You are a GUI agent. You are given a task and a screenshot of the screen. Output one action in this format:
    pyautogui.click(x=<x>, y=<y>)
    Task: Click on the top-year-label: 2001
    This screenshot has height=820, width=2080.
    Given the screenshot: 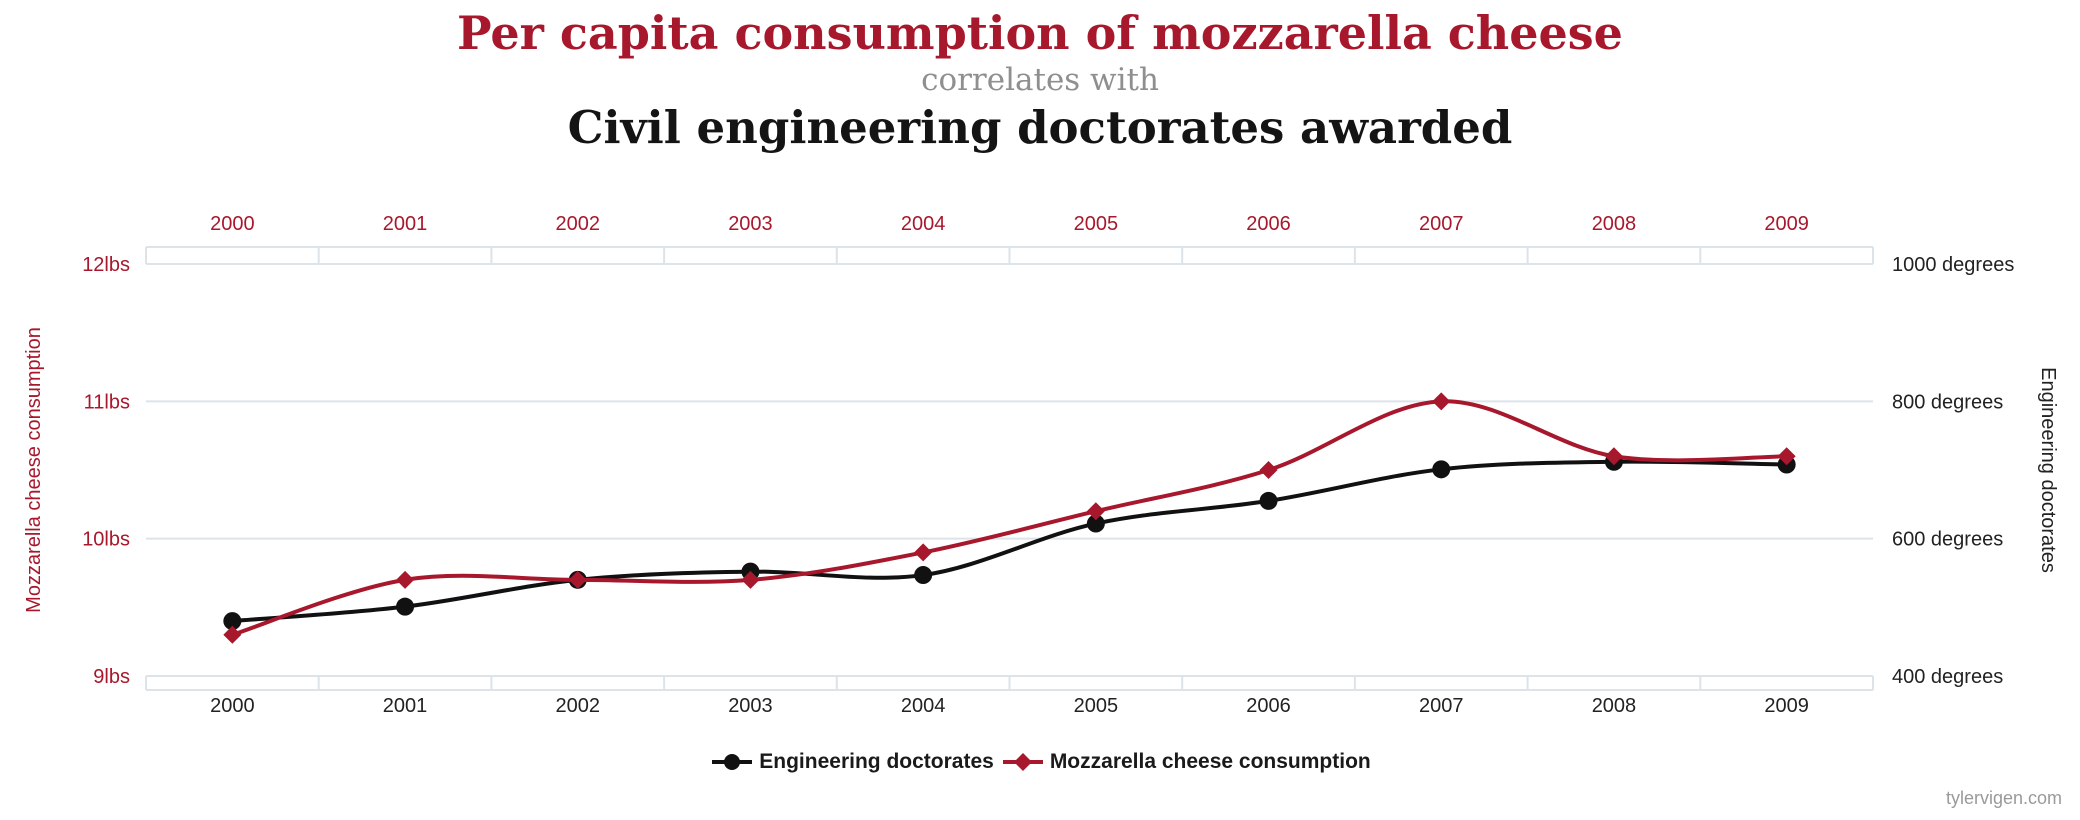 What is the action you would take?
    pyautogui.click(x=405, y=224)
    